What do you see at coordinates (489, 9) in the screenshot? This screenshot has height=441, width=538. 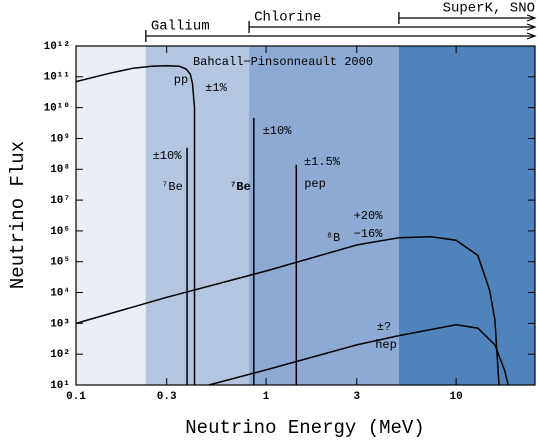 I see `threshold-label: SuperK, SNO` at bounding box center [489, 9].